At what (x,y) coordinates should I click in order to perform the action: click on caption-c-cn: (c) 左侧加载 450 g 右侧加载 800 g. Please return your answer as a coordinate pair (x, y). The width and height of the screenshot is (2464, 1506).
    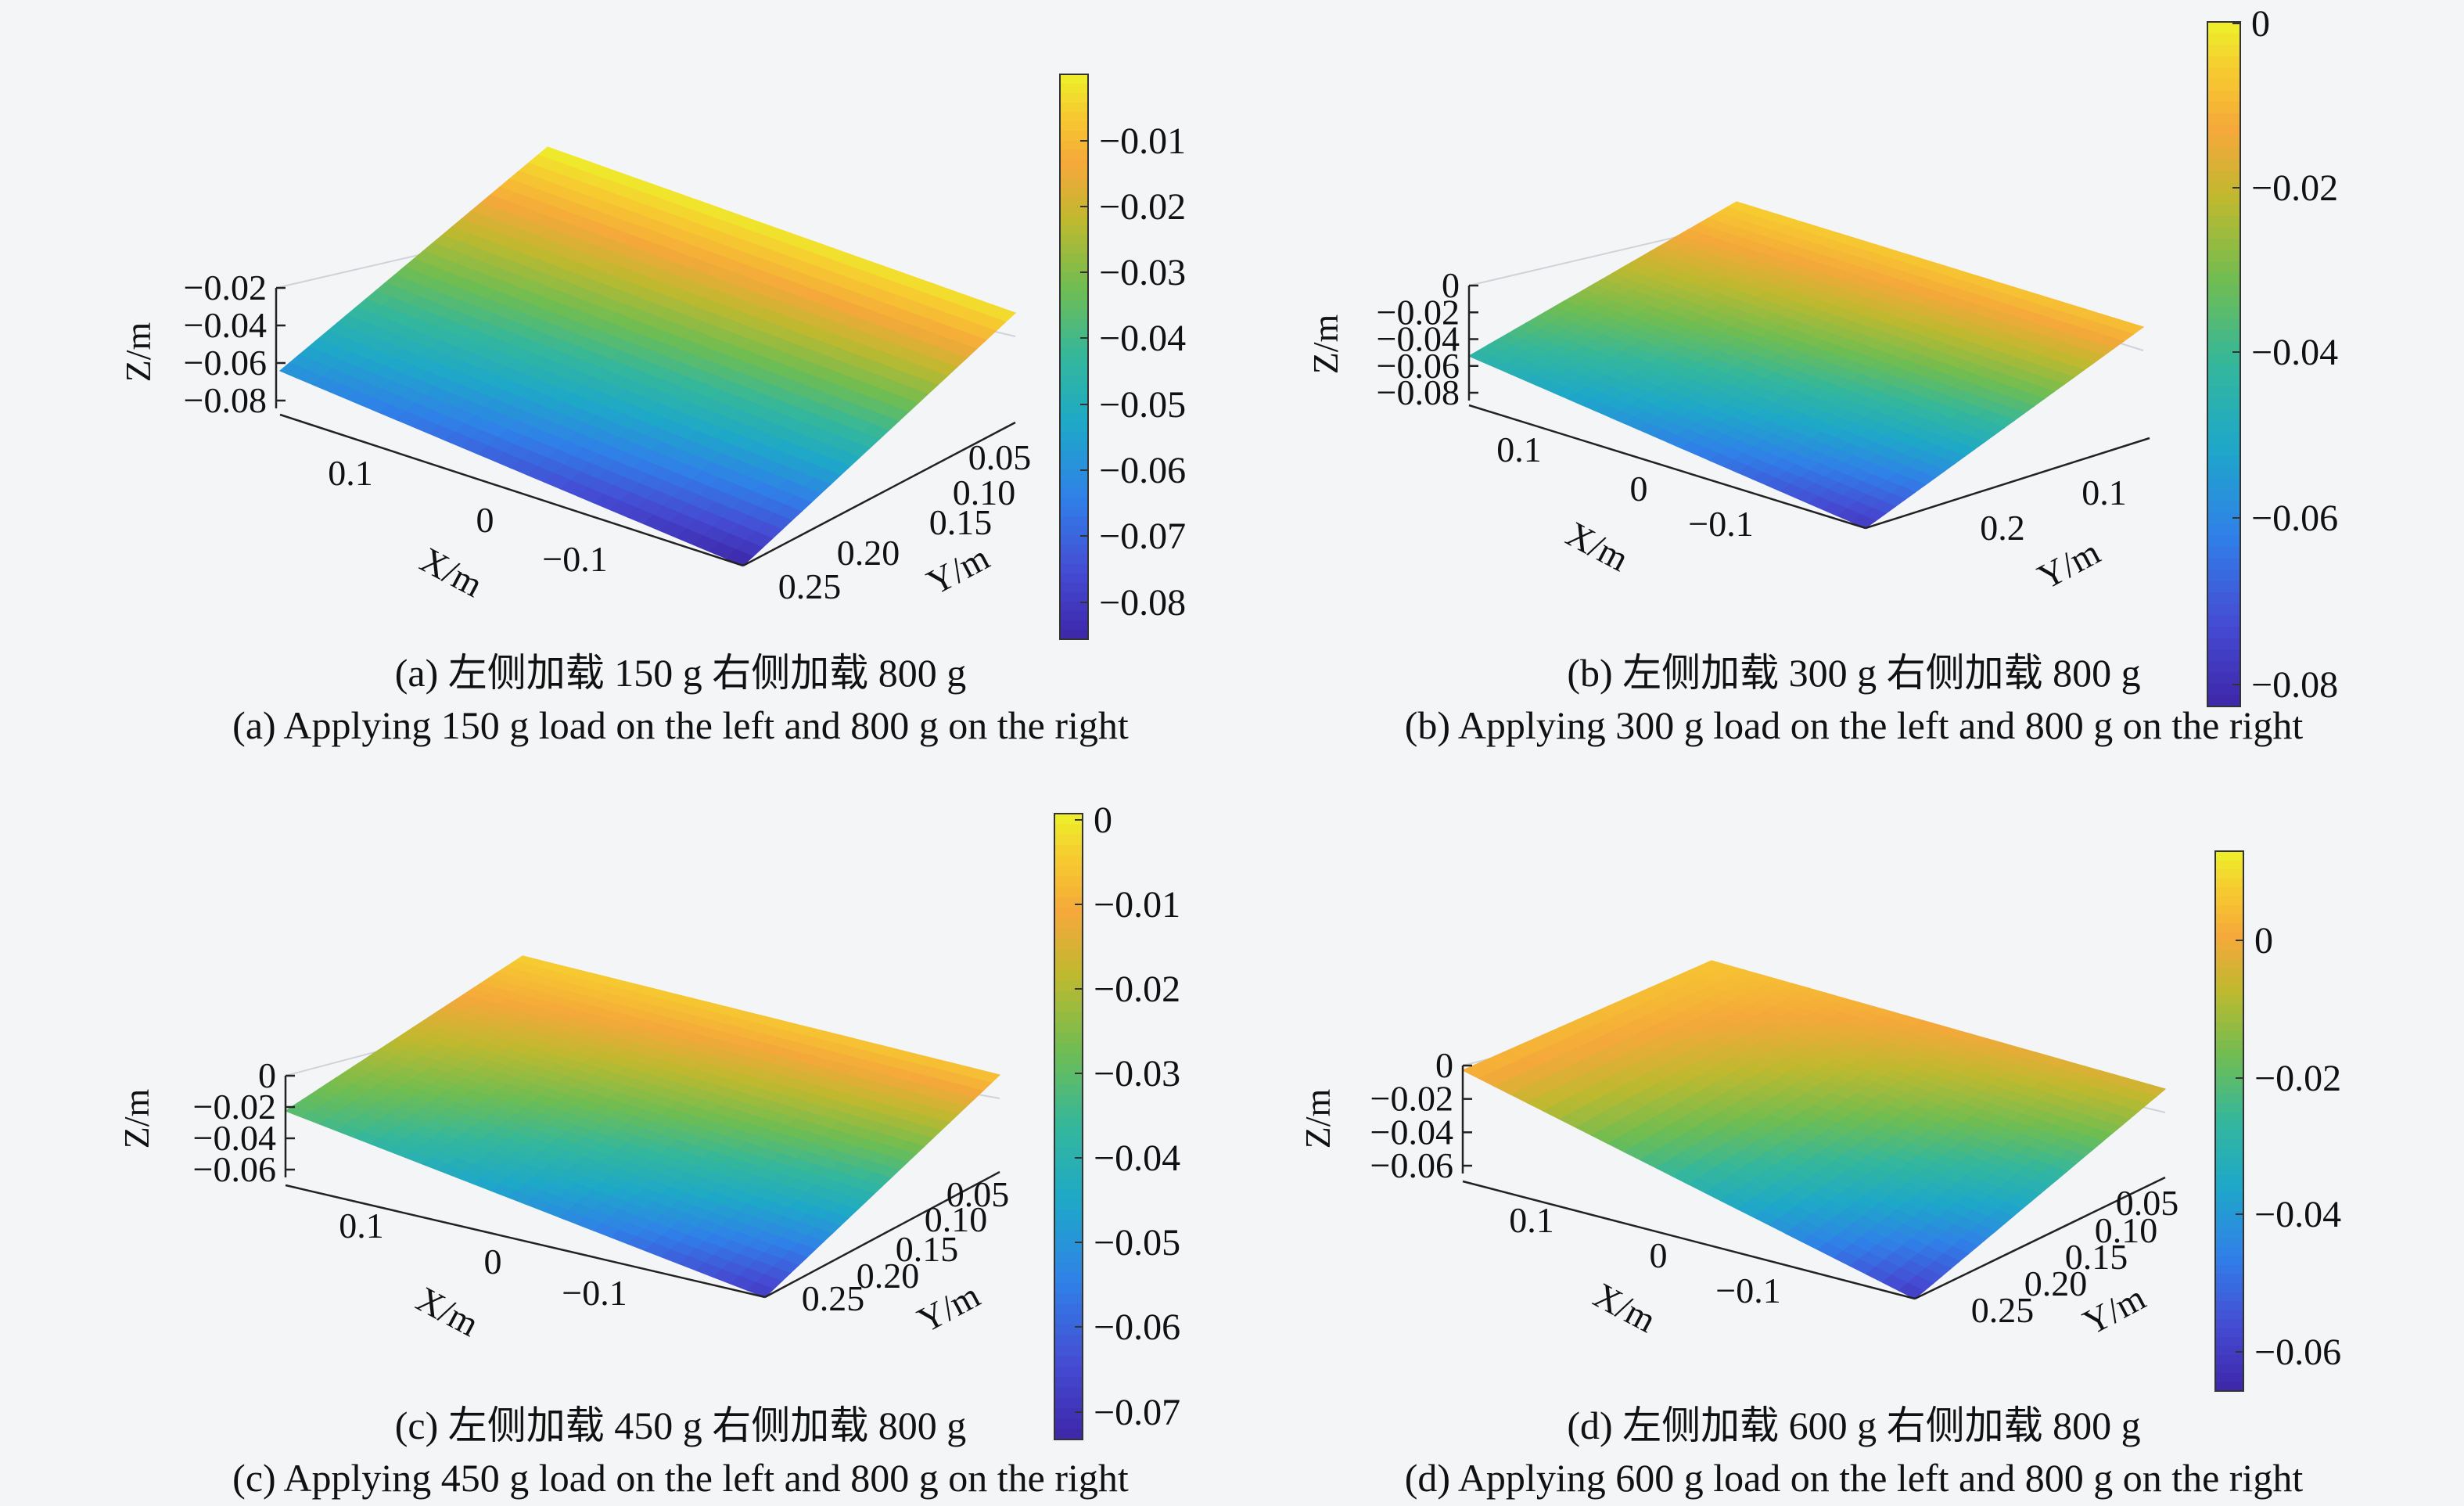
    Looking at the image, I should click on (680, 1425).